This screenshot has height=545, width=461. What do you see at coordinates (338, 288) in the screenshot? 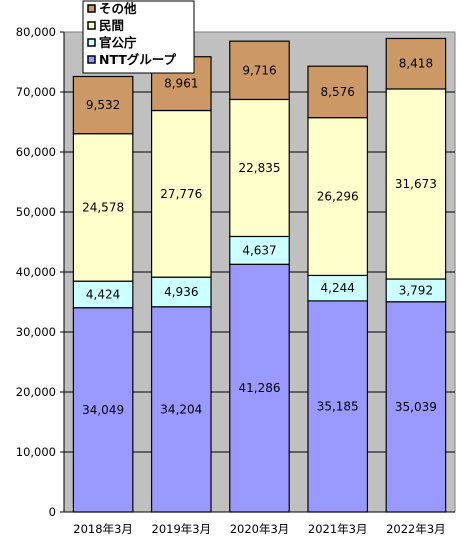
I see `data-label: 4,244` at bounding box center [338, 288].